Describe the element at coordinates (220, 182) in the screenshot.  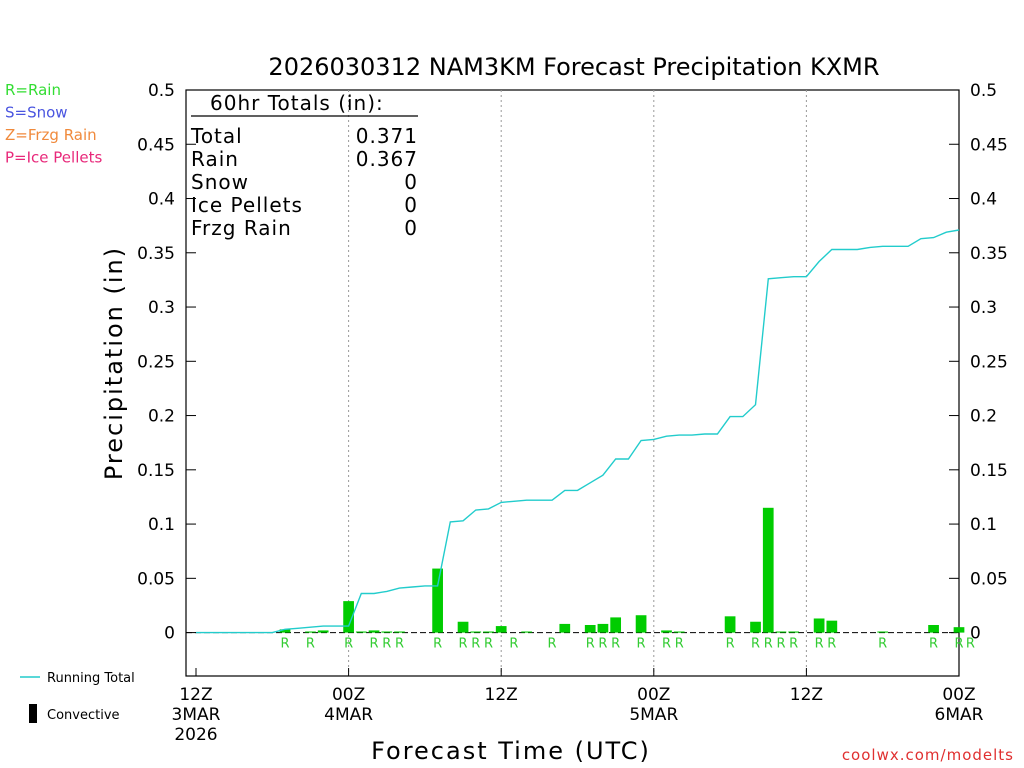
I see `totals-row-label: Snow` at that location.